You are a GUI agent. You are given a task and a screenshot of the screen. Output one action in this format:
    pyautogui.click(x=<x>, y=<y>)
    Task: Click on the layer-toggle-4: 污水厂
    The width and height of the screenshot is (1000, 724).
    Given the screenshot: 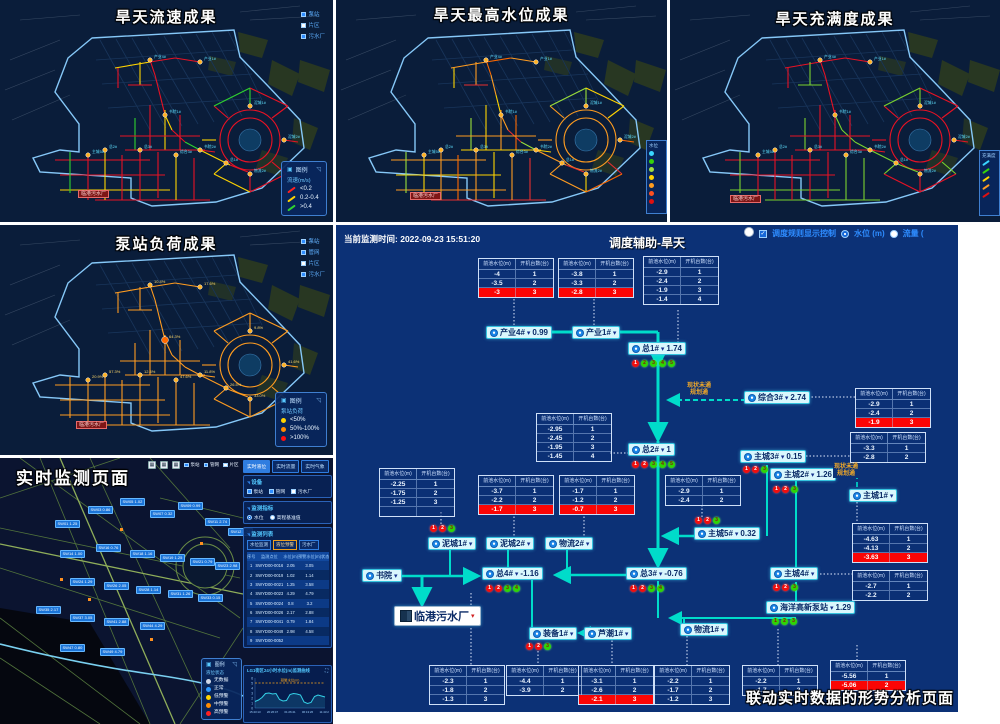 What is the action you would take?
    pyautogui.click(x=313, y=274)
    